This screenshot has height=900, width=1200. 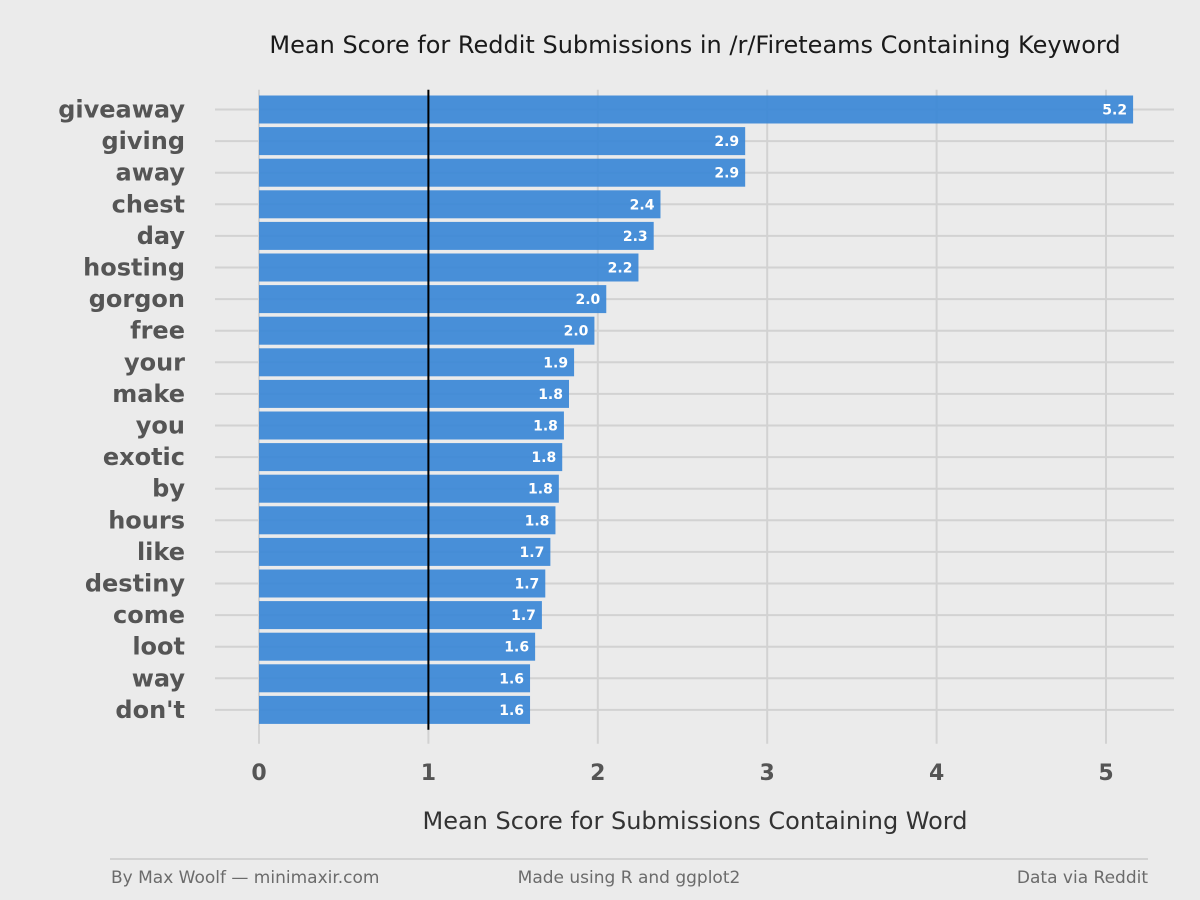 What do you see at coordinates (620, 269) in the screenshot?
I see `bar-value-label: 2.2` at bounding box center [620, 269].